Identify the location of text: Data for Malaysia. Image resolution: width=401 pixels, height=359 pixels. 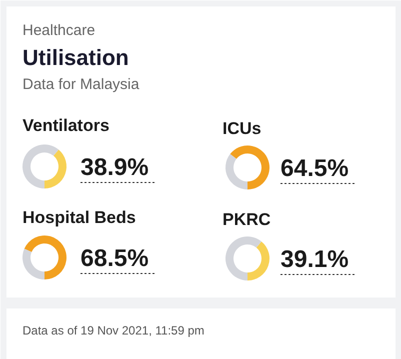
(81, 84).